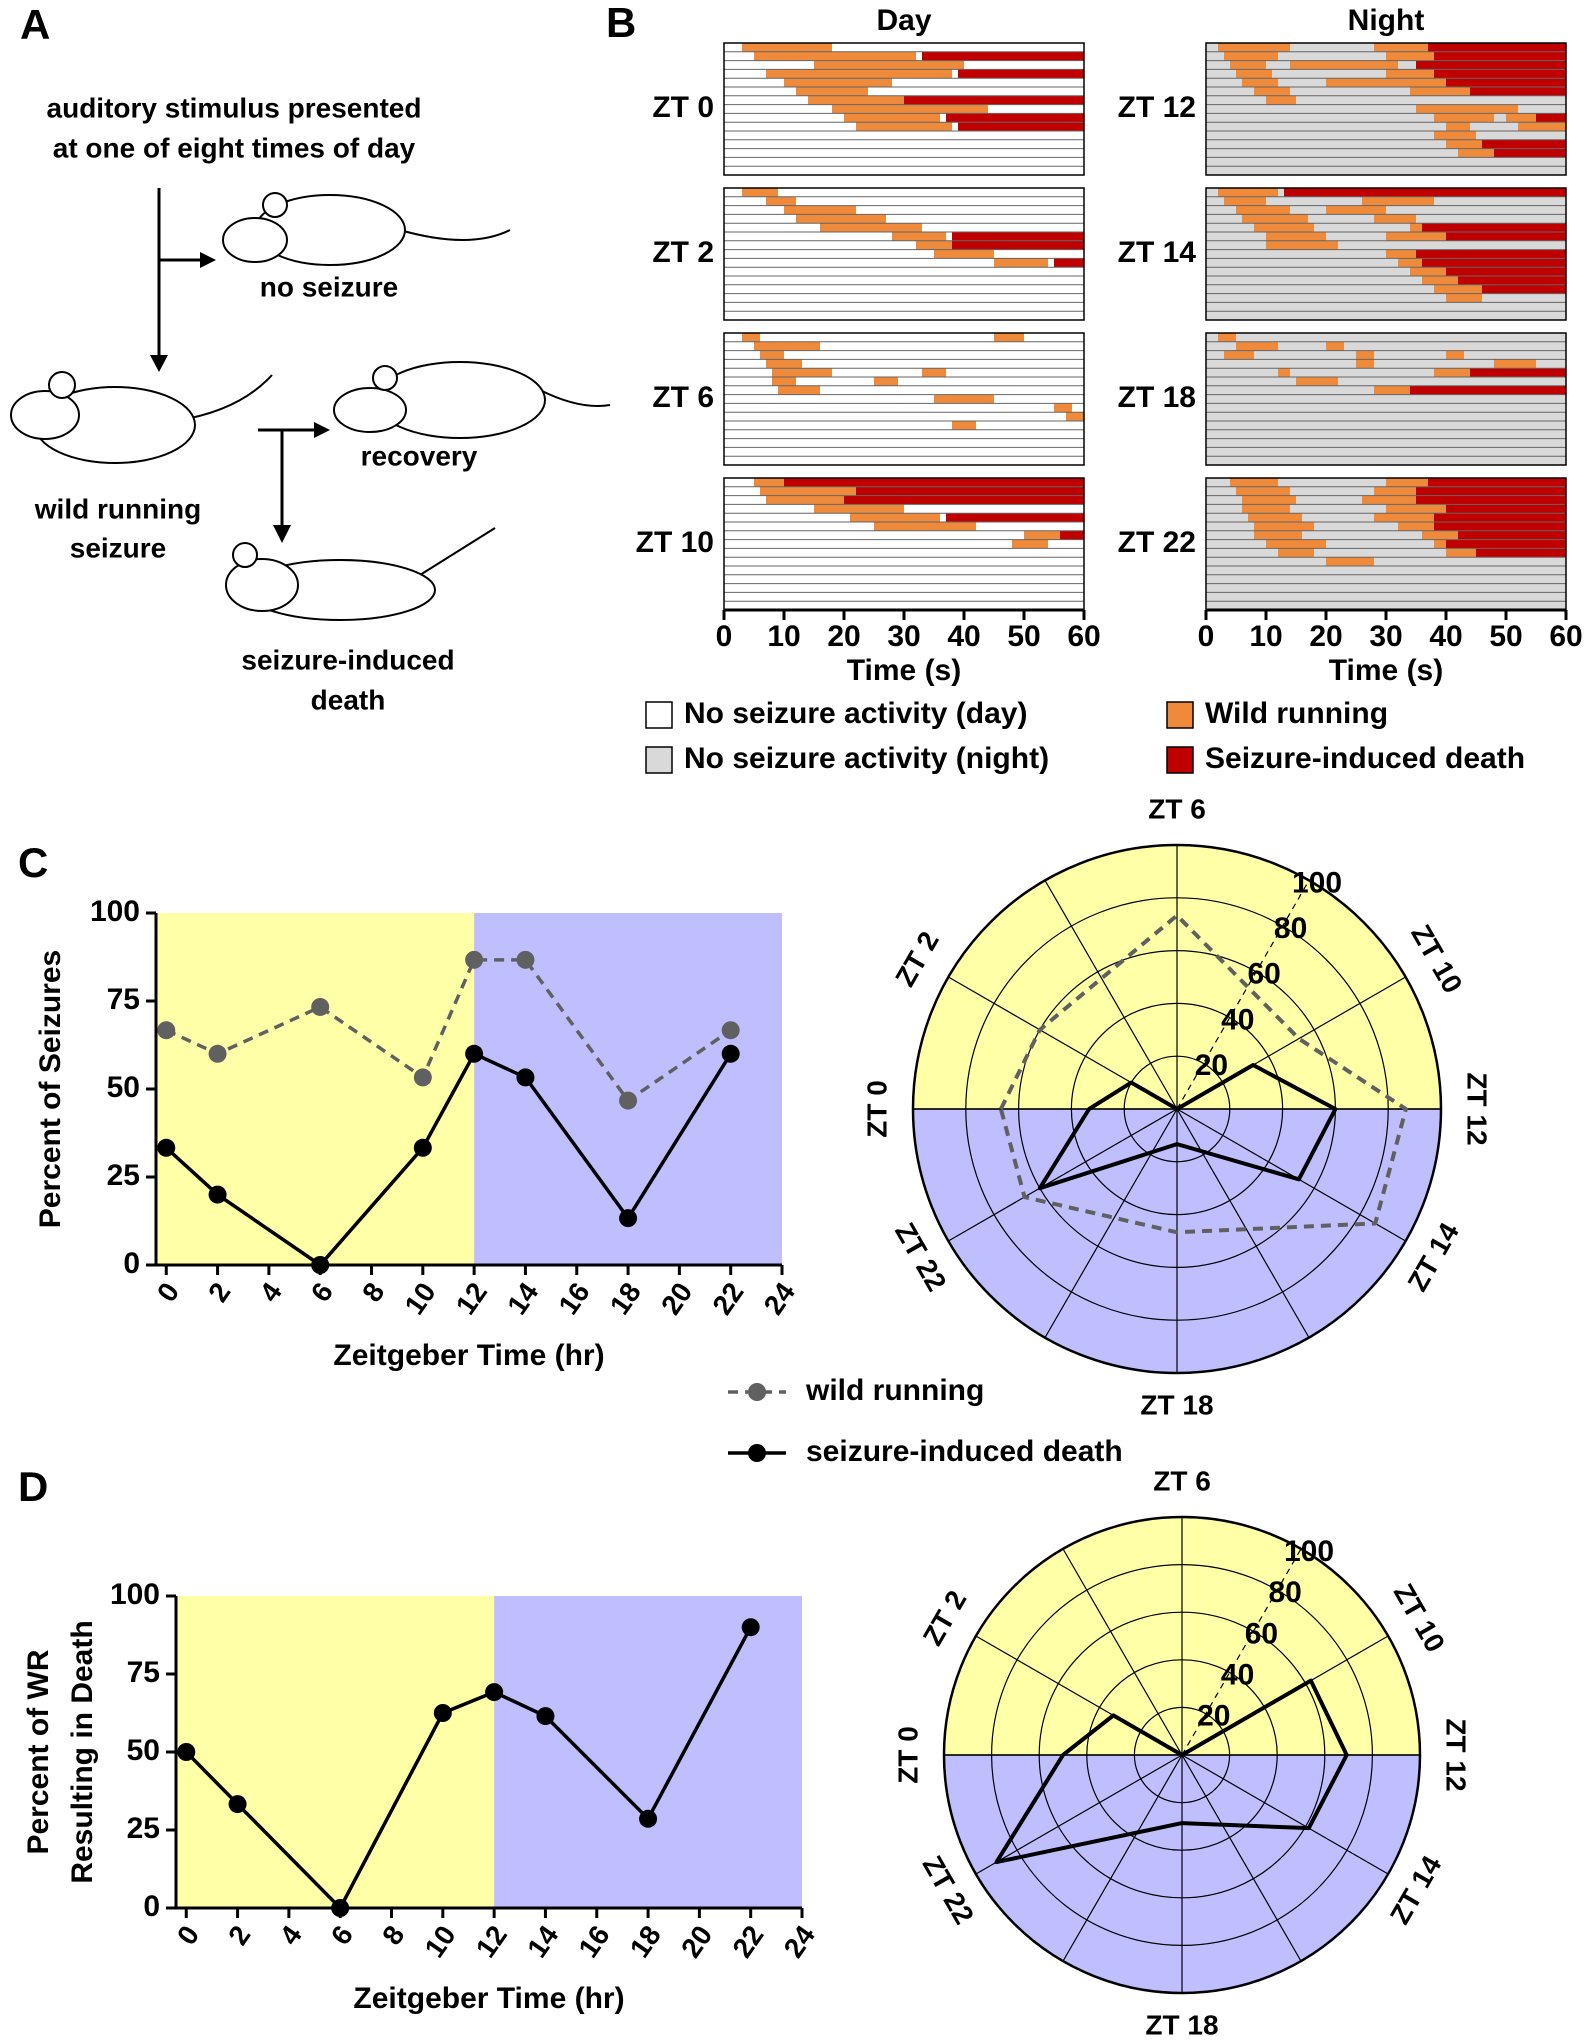 This screenshot has width=1590, height=2040. Describe the element at coordinates (469, 1768) in the screenshot. I see `series-line` at that location.